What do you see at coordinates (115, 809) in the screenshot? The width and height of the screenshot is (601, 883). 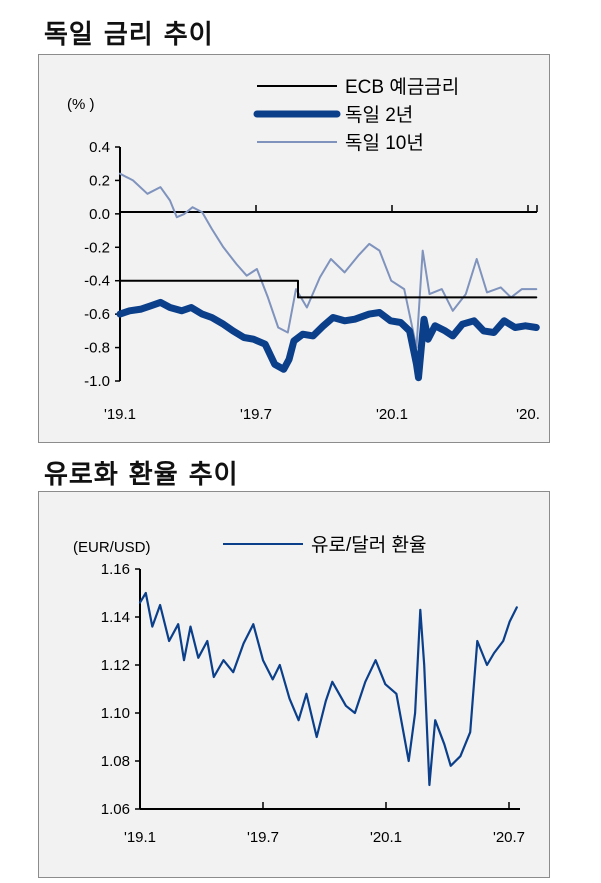 I see `y-tick-label: 1.06` at bounding box center [115, 809].